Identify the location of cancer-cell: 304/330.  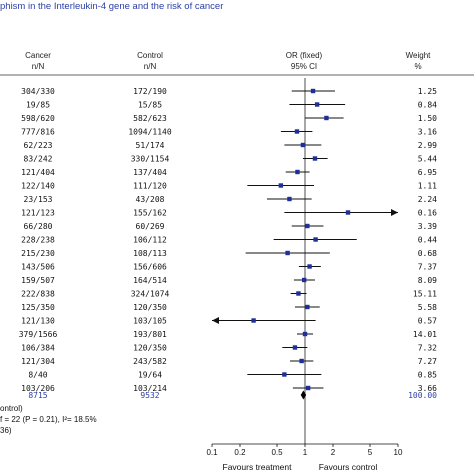
(38, 91).